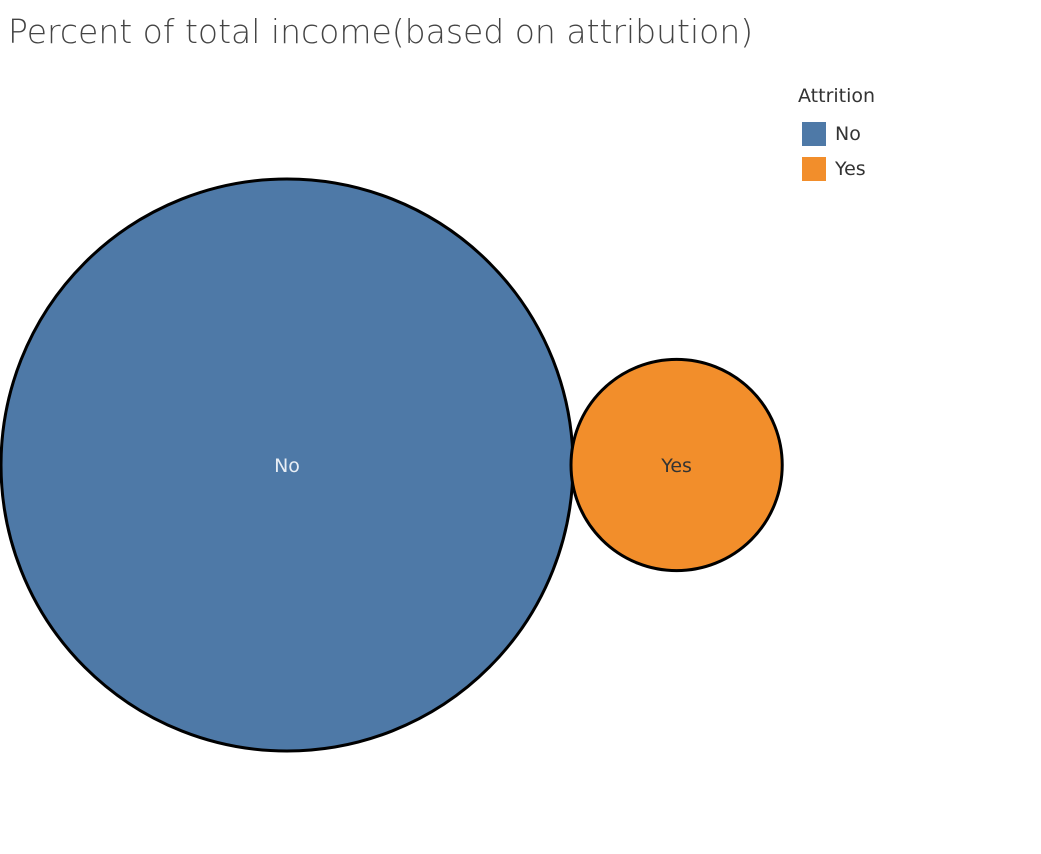 The width and height of the screenshot is (1041, 854). I want to click on legend: Attrition No Yes, so click(898, 135).